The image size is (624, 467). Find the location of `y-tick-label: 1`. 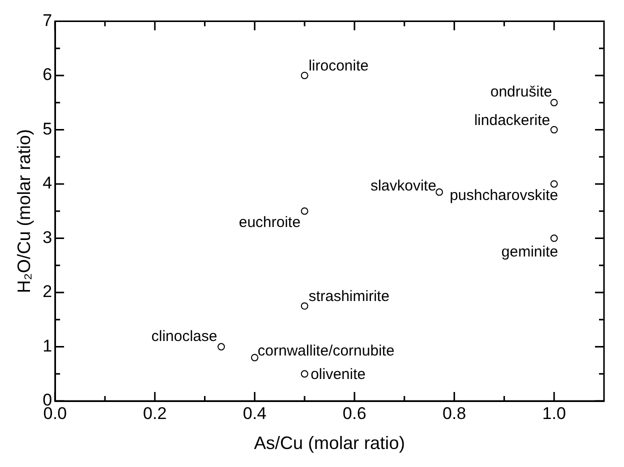

y-tick-label: 1 is located at coordinates (47, 346).